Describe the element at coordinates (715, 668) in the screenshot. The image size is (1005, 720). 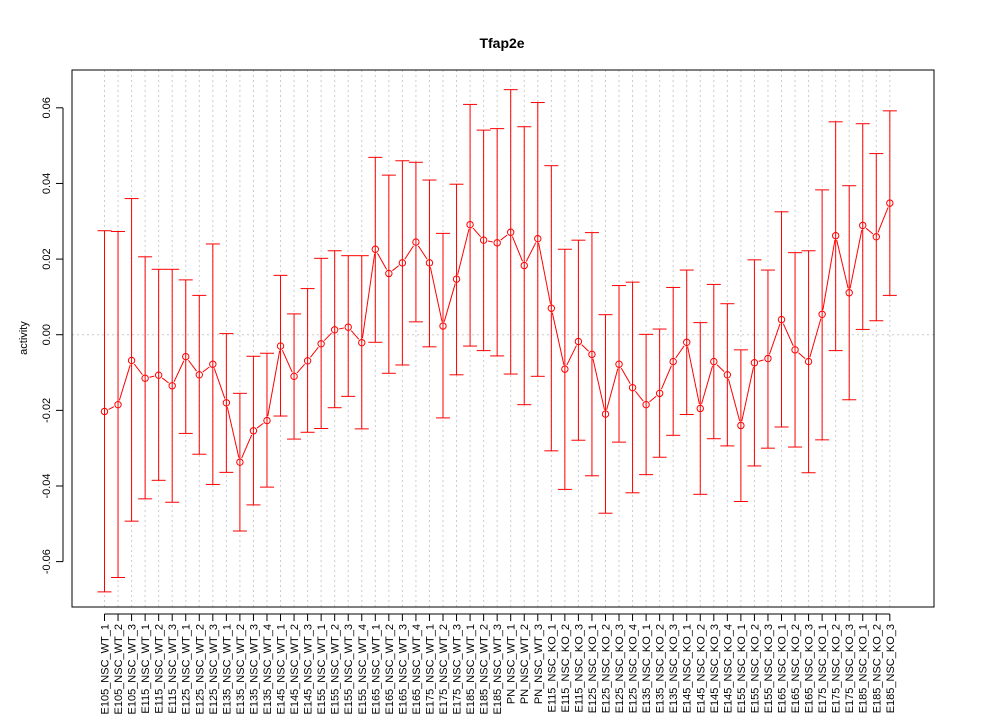
I see `x-tick-label: E145_NSC_KO_3` at that location.